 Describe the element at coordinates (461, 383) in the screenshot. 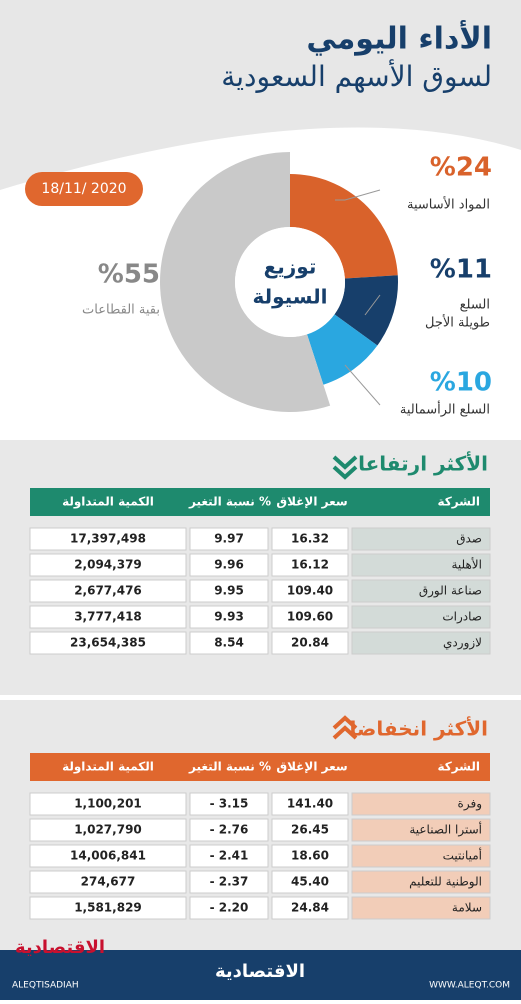

I see `value-label: %10` at that location.